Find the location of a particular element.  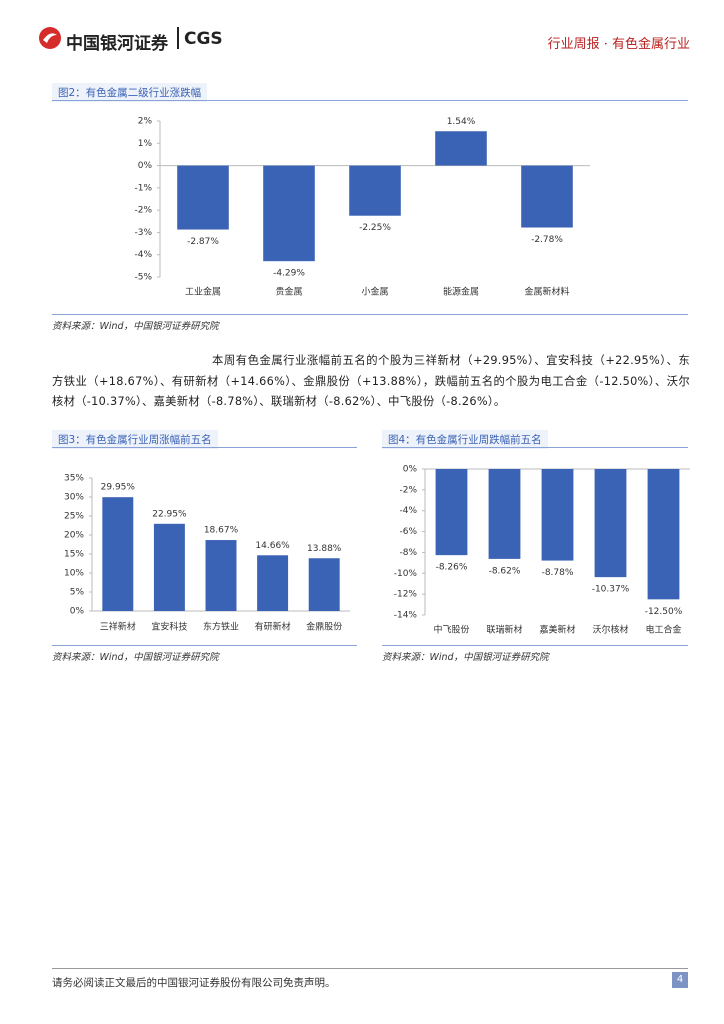

y-tick-label: -3% is located at coordinates (143, 233).